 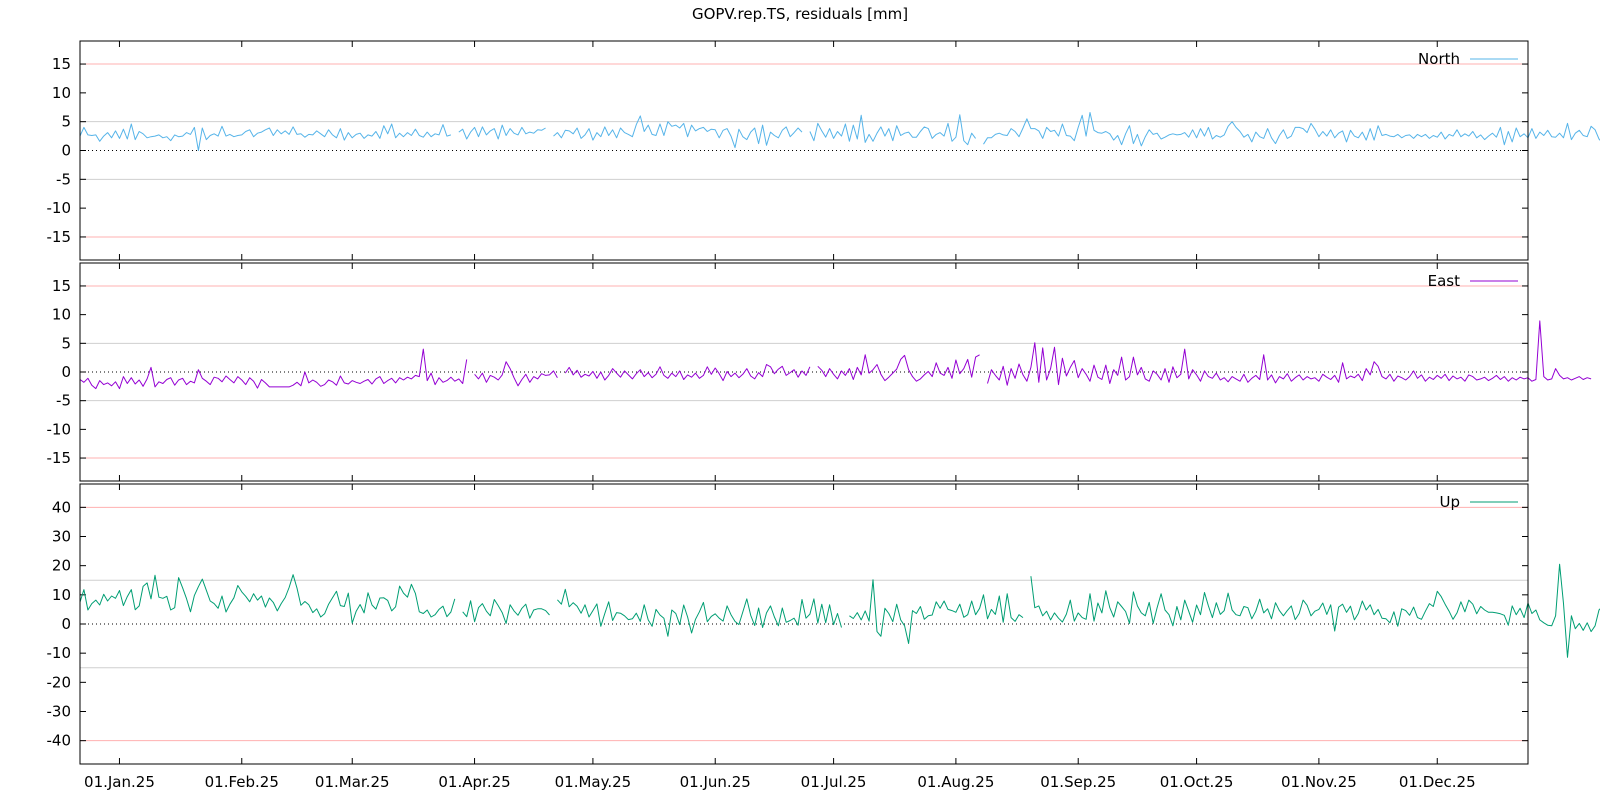 I want to click on series-line-north, so click(x=839, y=131).